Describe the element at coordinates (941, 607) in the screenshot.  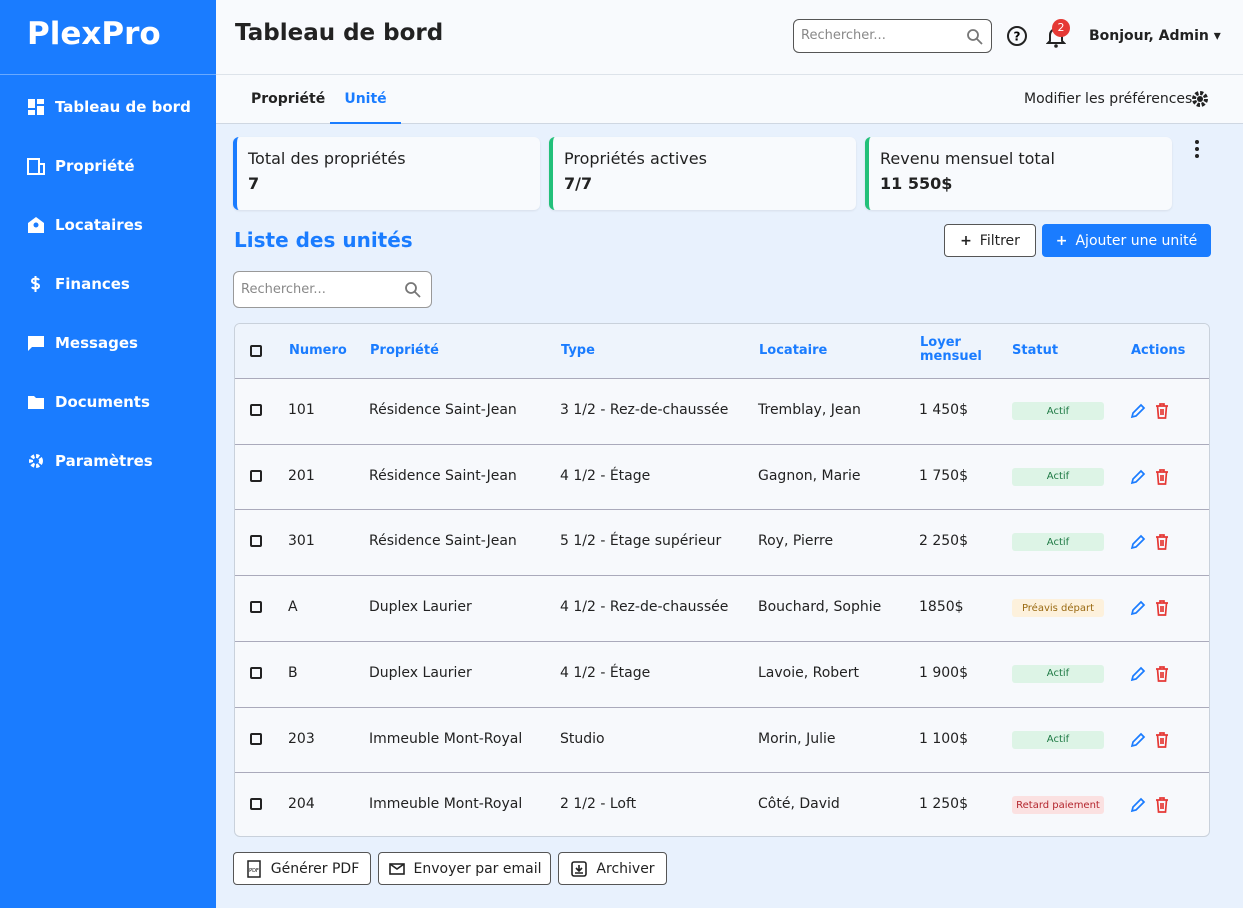
I see `cell: 1850$` at that location.